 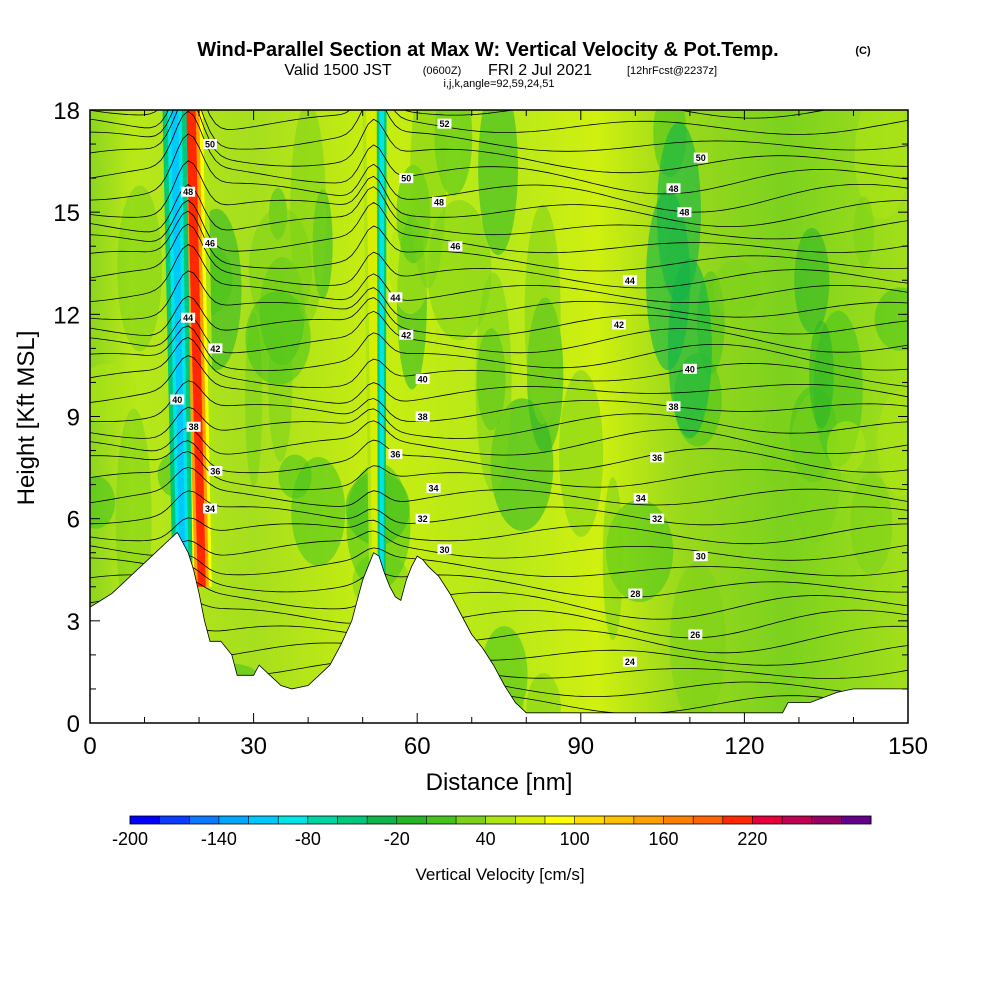 I want to click on x-axis-label: Distance [nm], so click(x=499, y=782).